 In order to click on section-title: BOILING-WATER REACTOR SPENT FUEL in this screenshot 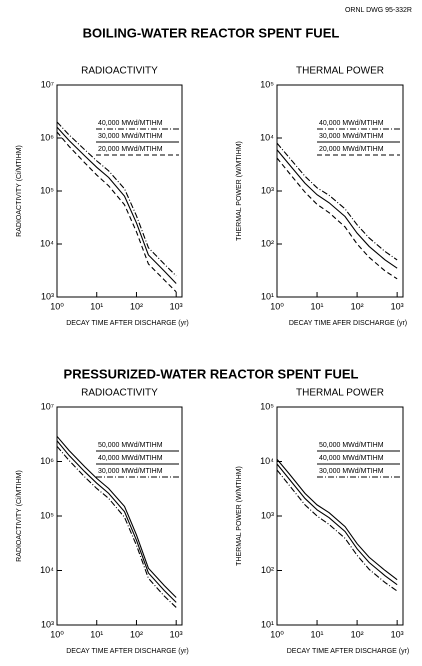, I will do `click(211, 32)`.